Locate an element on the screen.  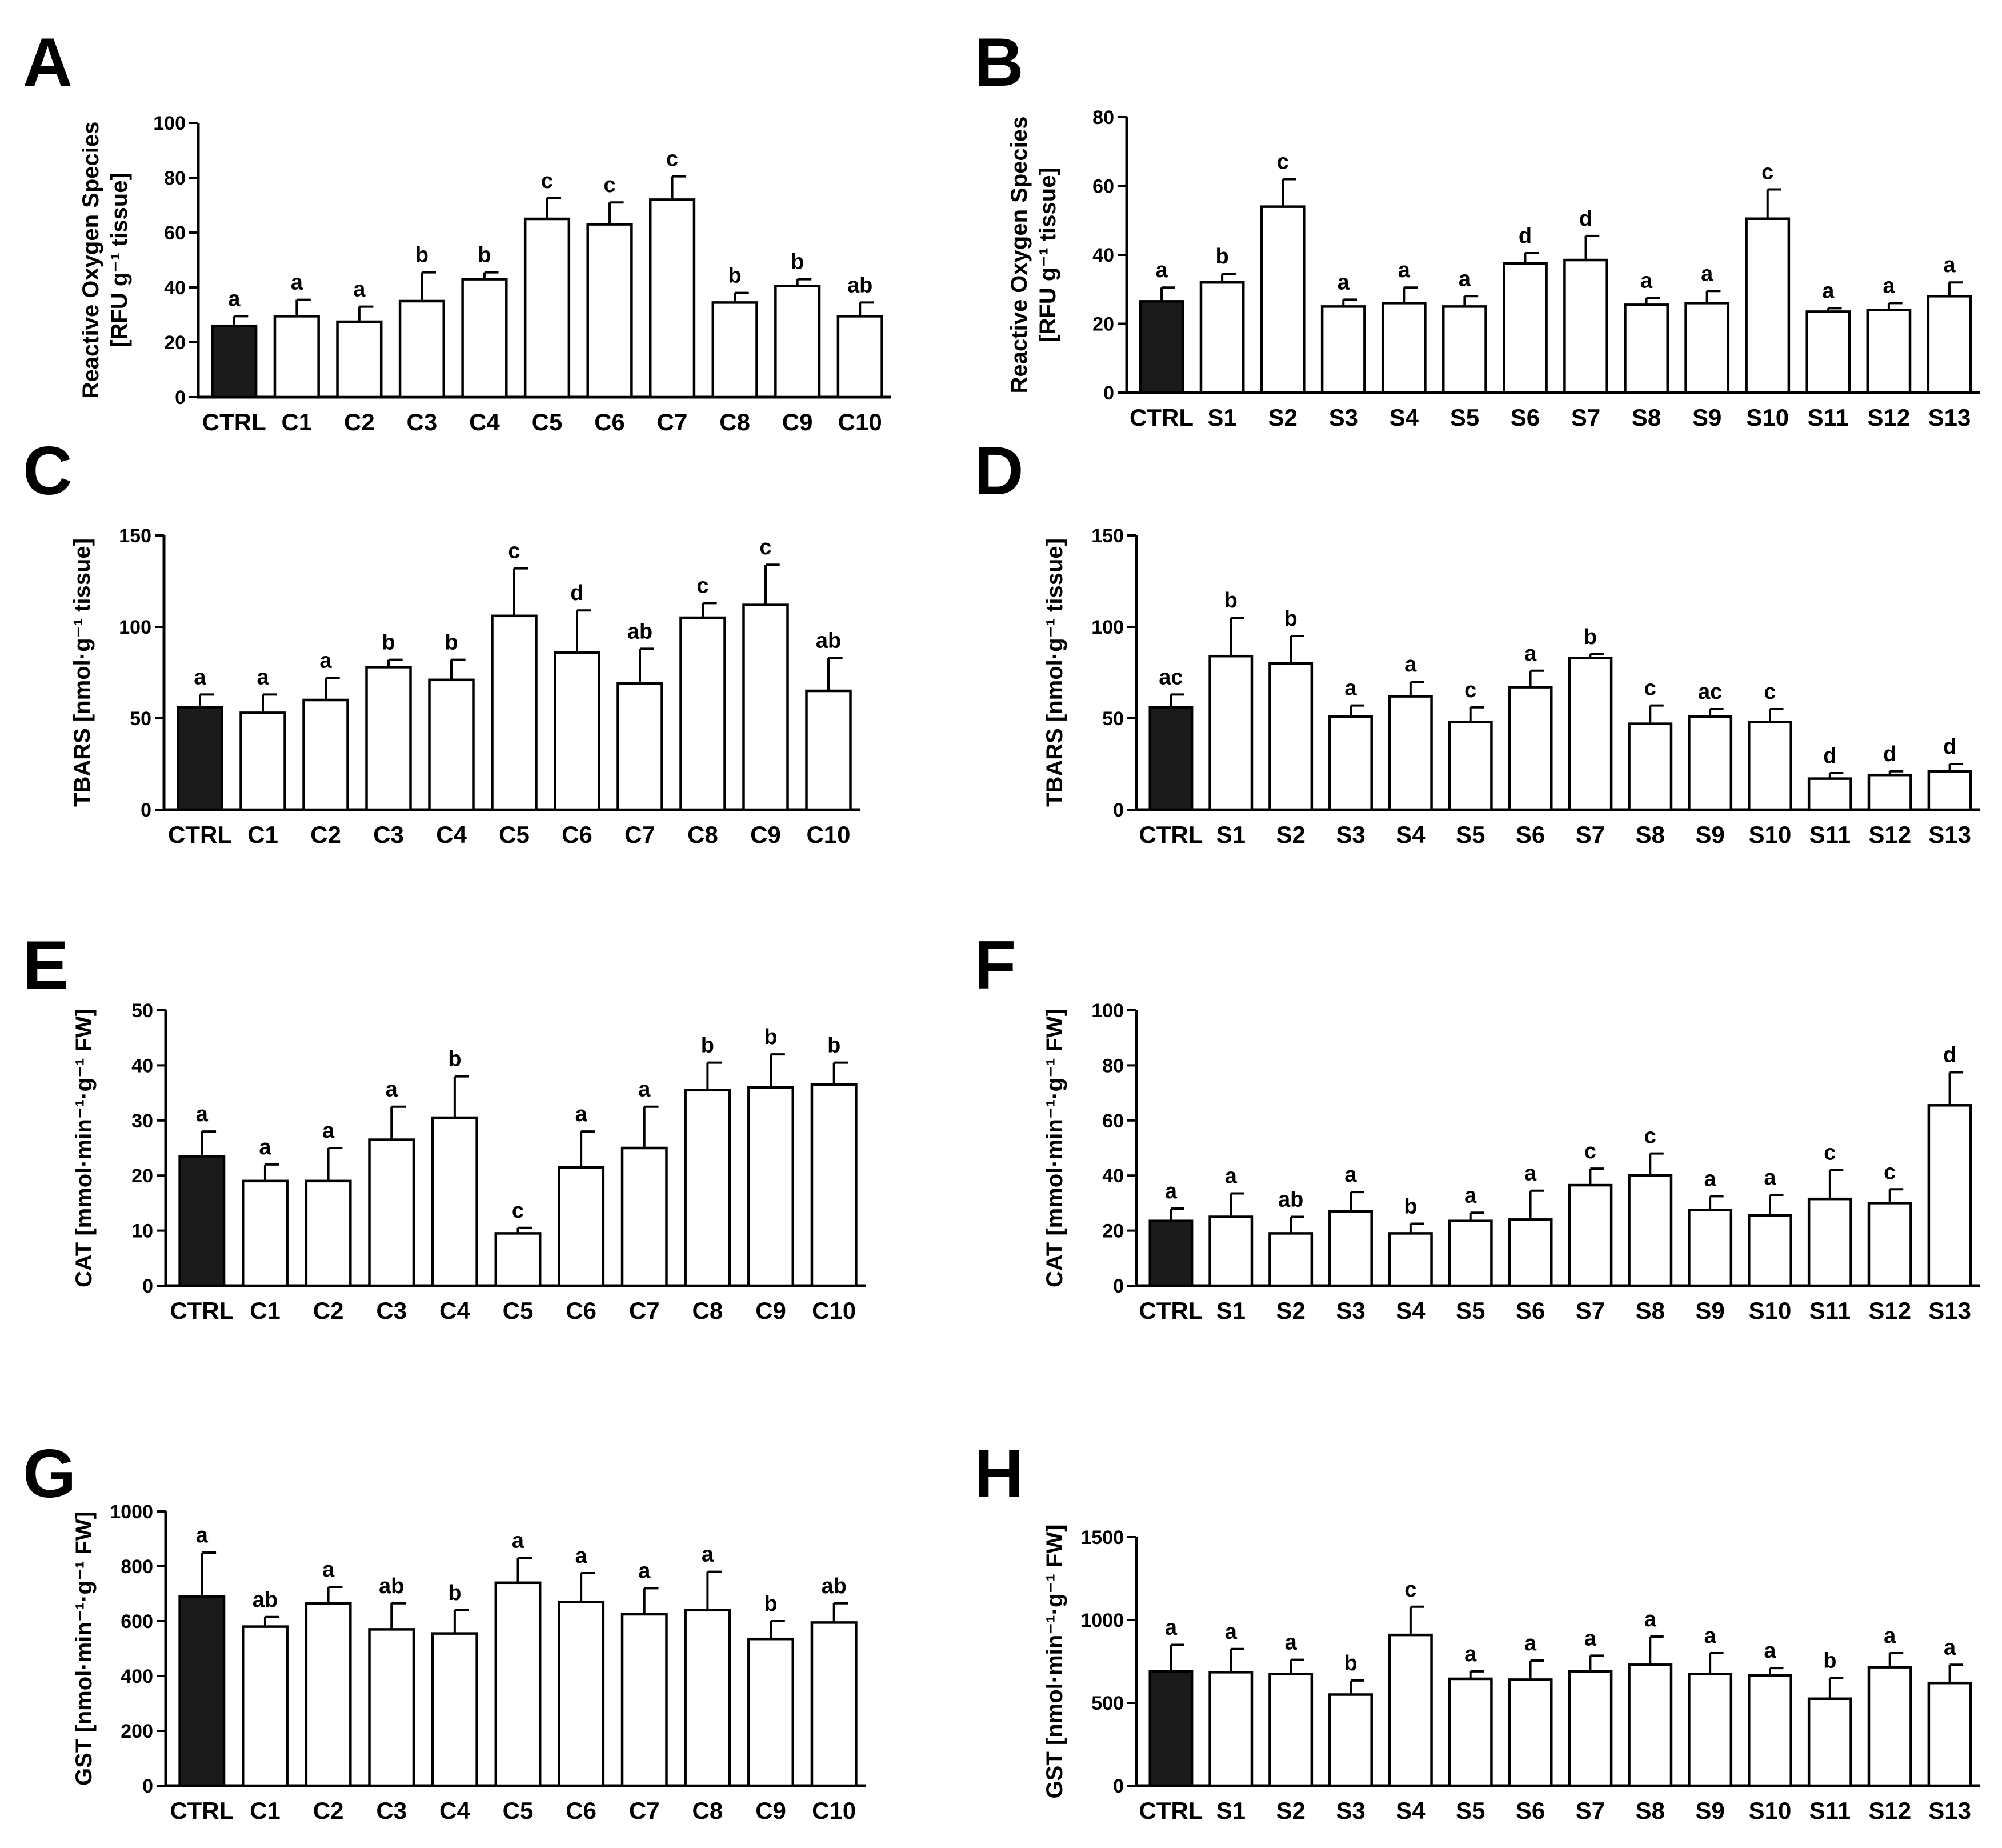
bar-group-s10: a S10 is located at coordinates (1770, 1731).